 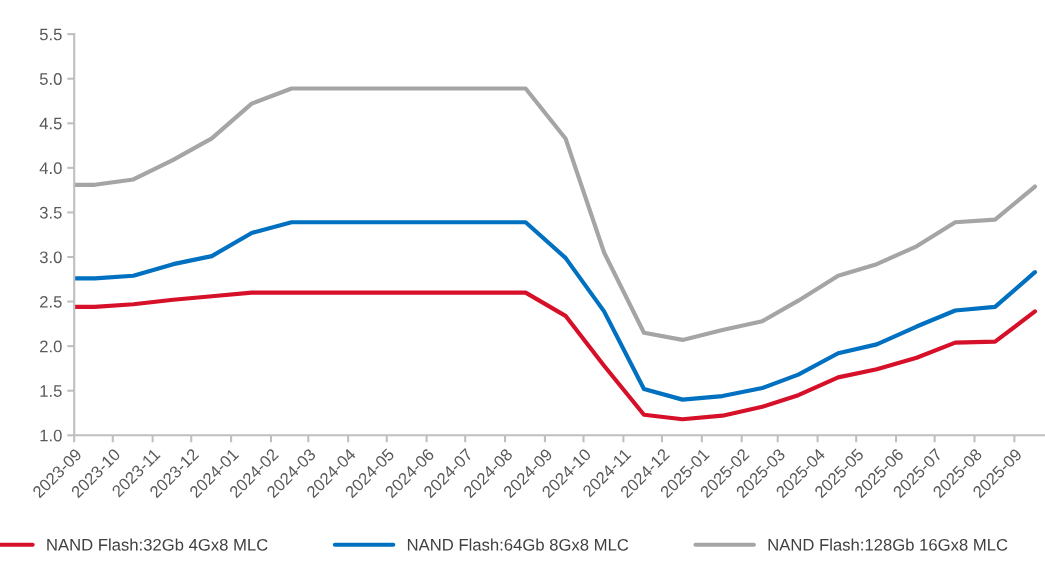 What do you see at coordinates (50, 212) in the screenshot?
I see `y-tick-label: 3.5` at bounding box center [50, 212].